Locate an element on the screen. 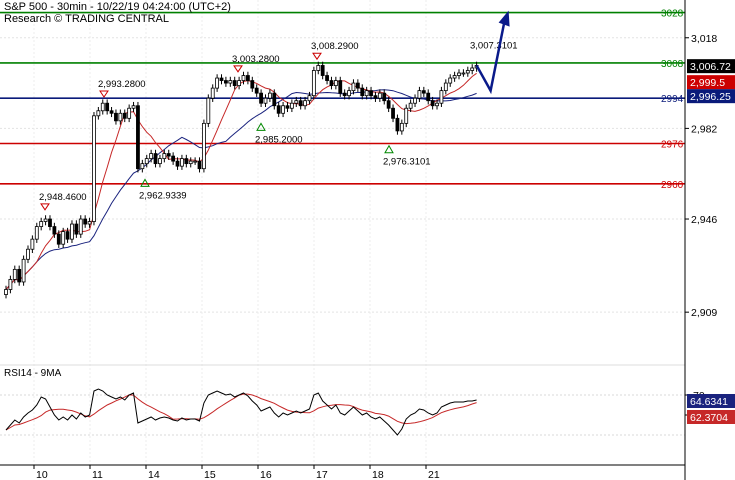 The width and height of the screenshot is (735, 480). projection-label: 3,007.3101 is located at coordinates (494, 46).